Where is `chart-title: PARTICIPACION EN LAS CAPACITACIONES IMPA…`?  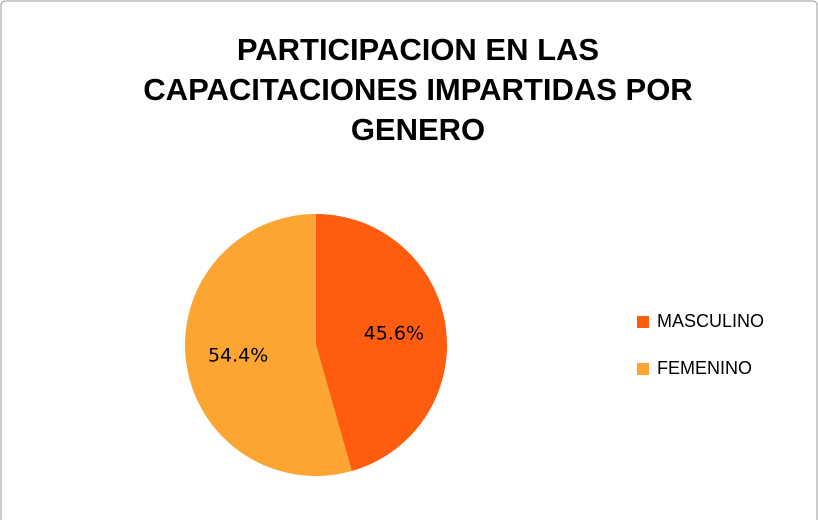 chart-title: PARTICIPACION EN LAS CAPACITACIONES IMPA… is located at coordinates (418, 89).